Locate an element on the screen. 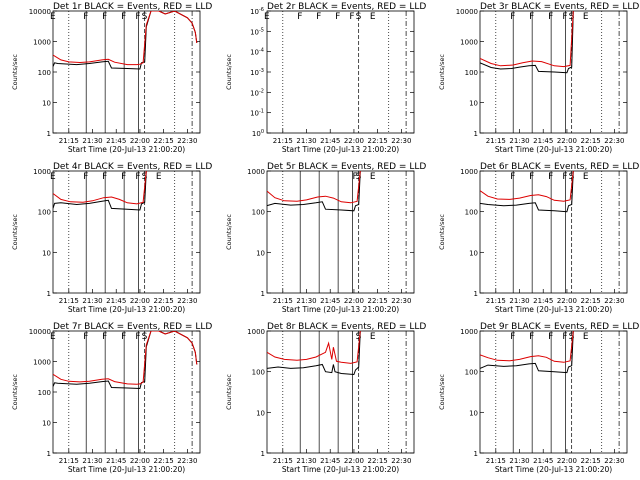 The image size is (640, 480). chart-title: Det 6r BLACK = Events, RED = LLD is located at coordinates (559, 167).